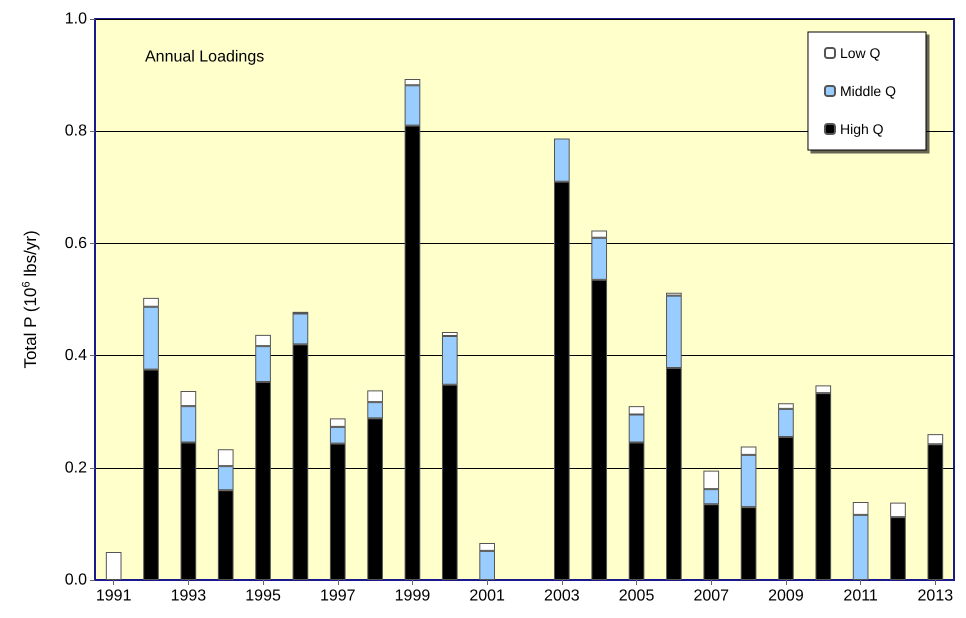 The height and width of the screenshot is (618, 966). What do you see at coordinates (936, 596) in the screenshot?
I see `x-tick-label: 2013` at bounding box center [936, 596].